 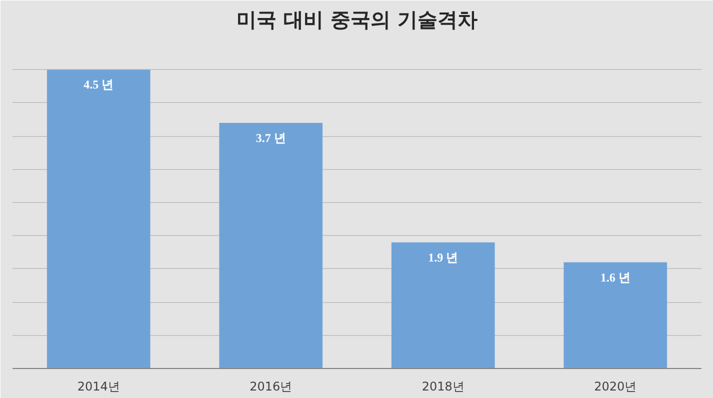 What do you see at coordinates (98, 387) in the screenshot?
I see `x-tick-label: 2014년` at bounding box center [98, 387].